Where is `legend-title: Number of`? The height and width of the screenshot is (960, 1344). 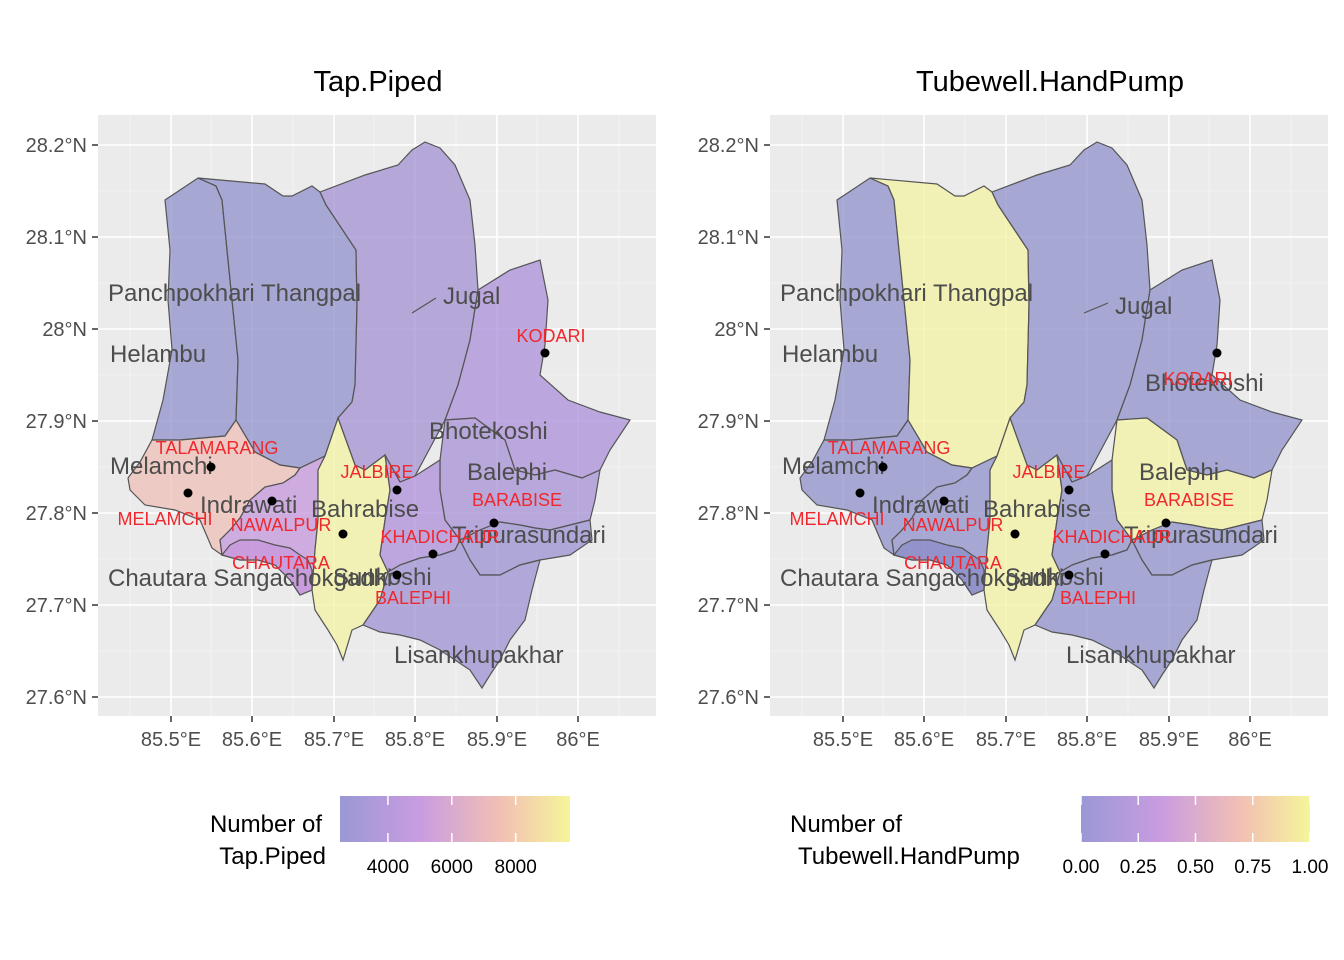 legend-title: Number of is located at coordinates (846, 824).